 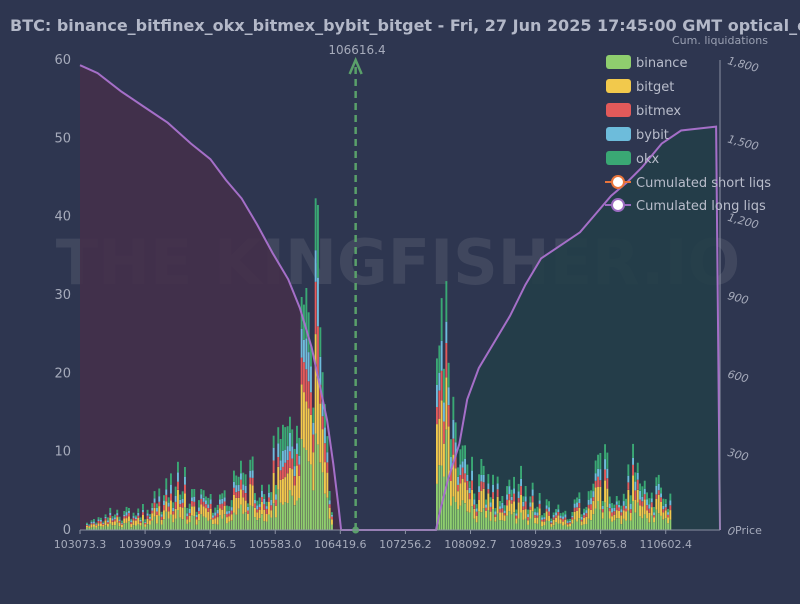 What do you see at coordinates (655, 87) in the screenshot?
I see `legend-label-bitget: bitget` at bounding box center [655, 87].